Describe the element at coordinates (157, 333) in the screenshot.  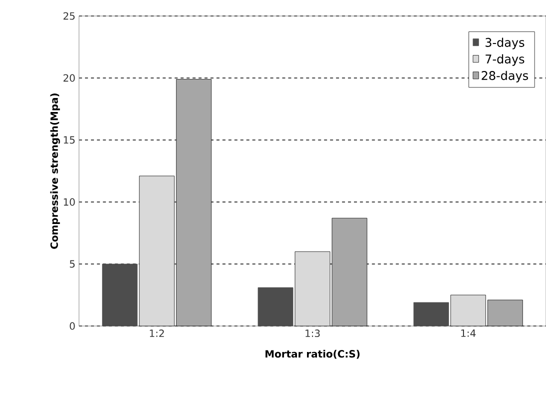
I see `x-tick-label: 1:2` at that location.